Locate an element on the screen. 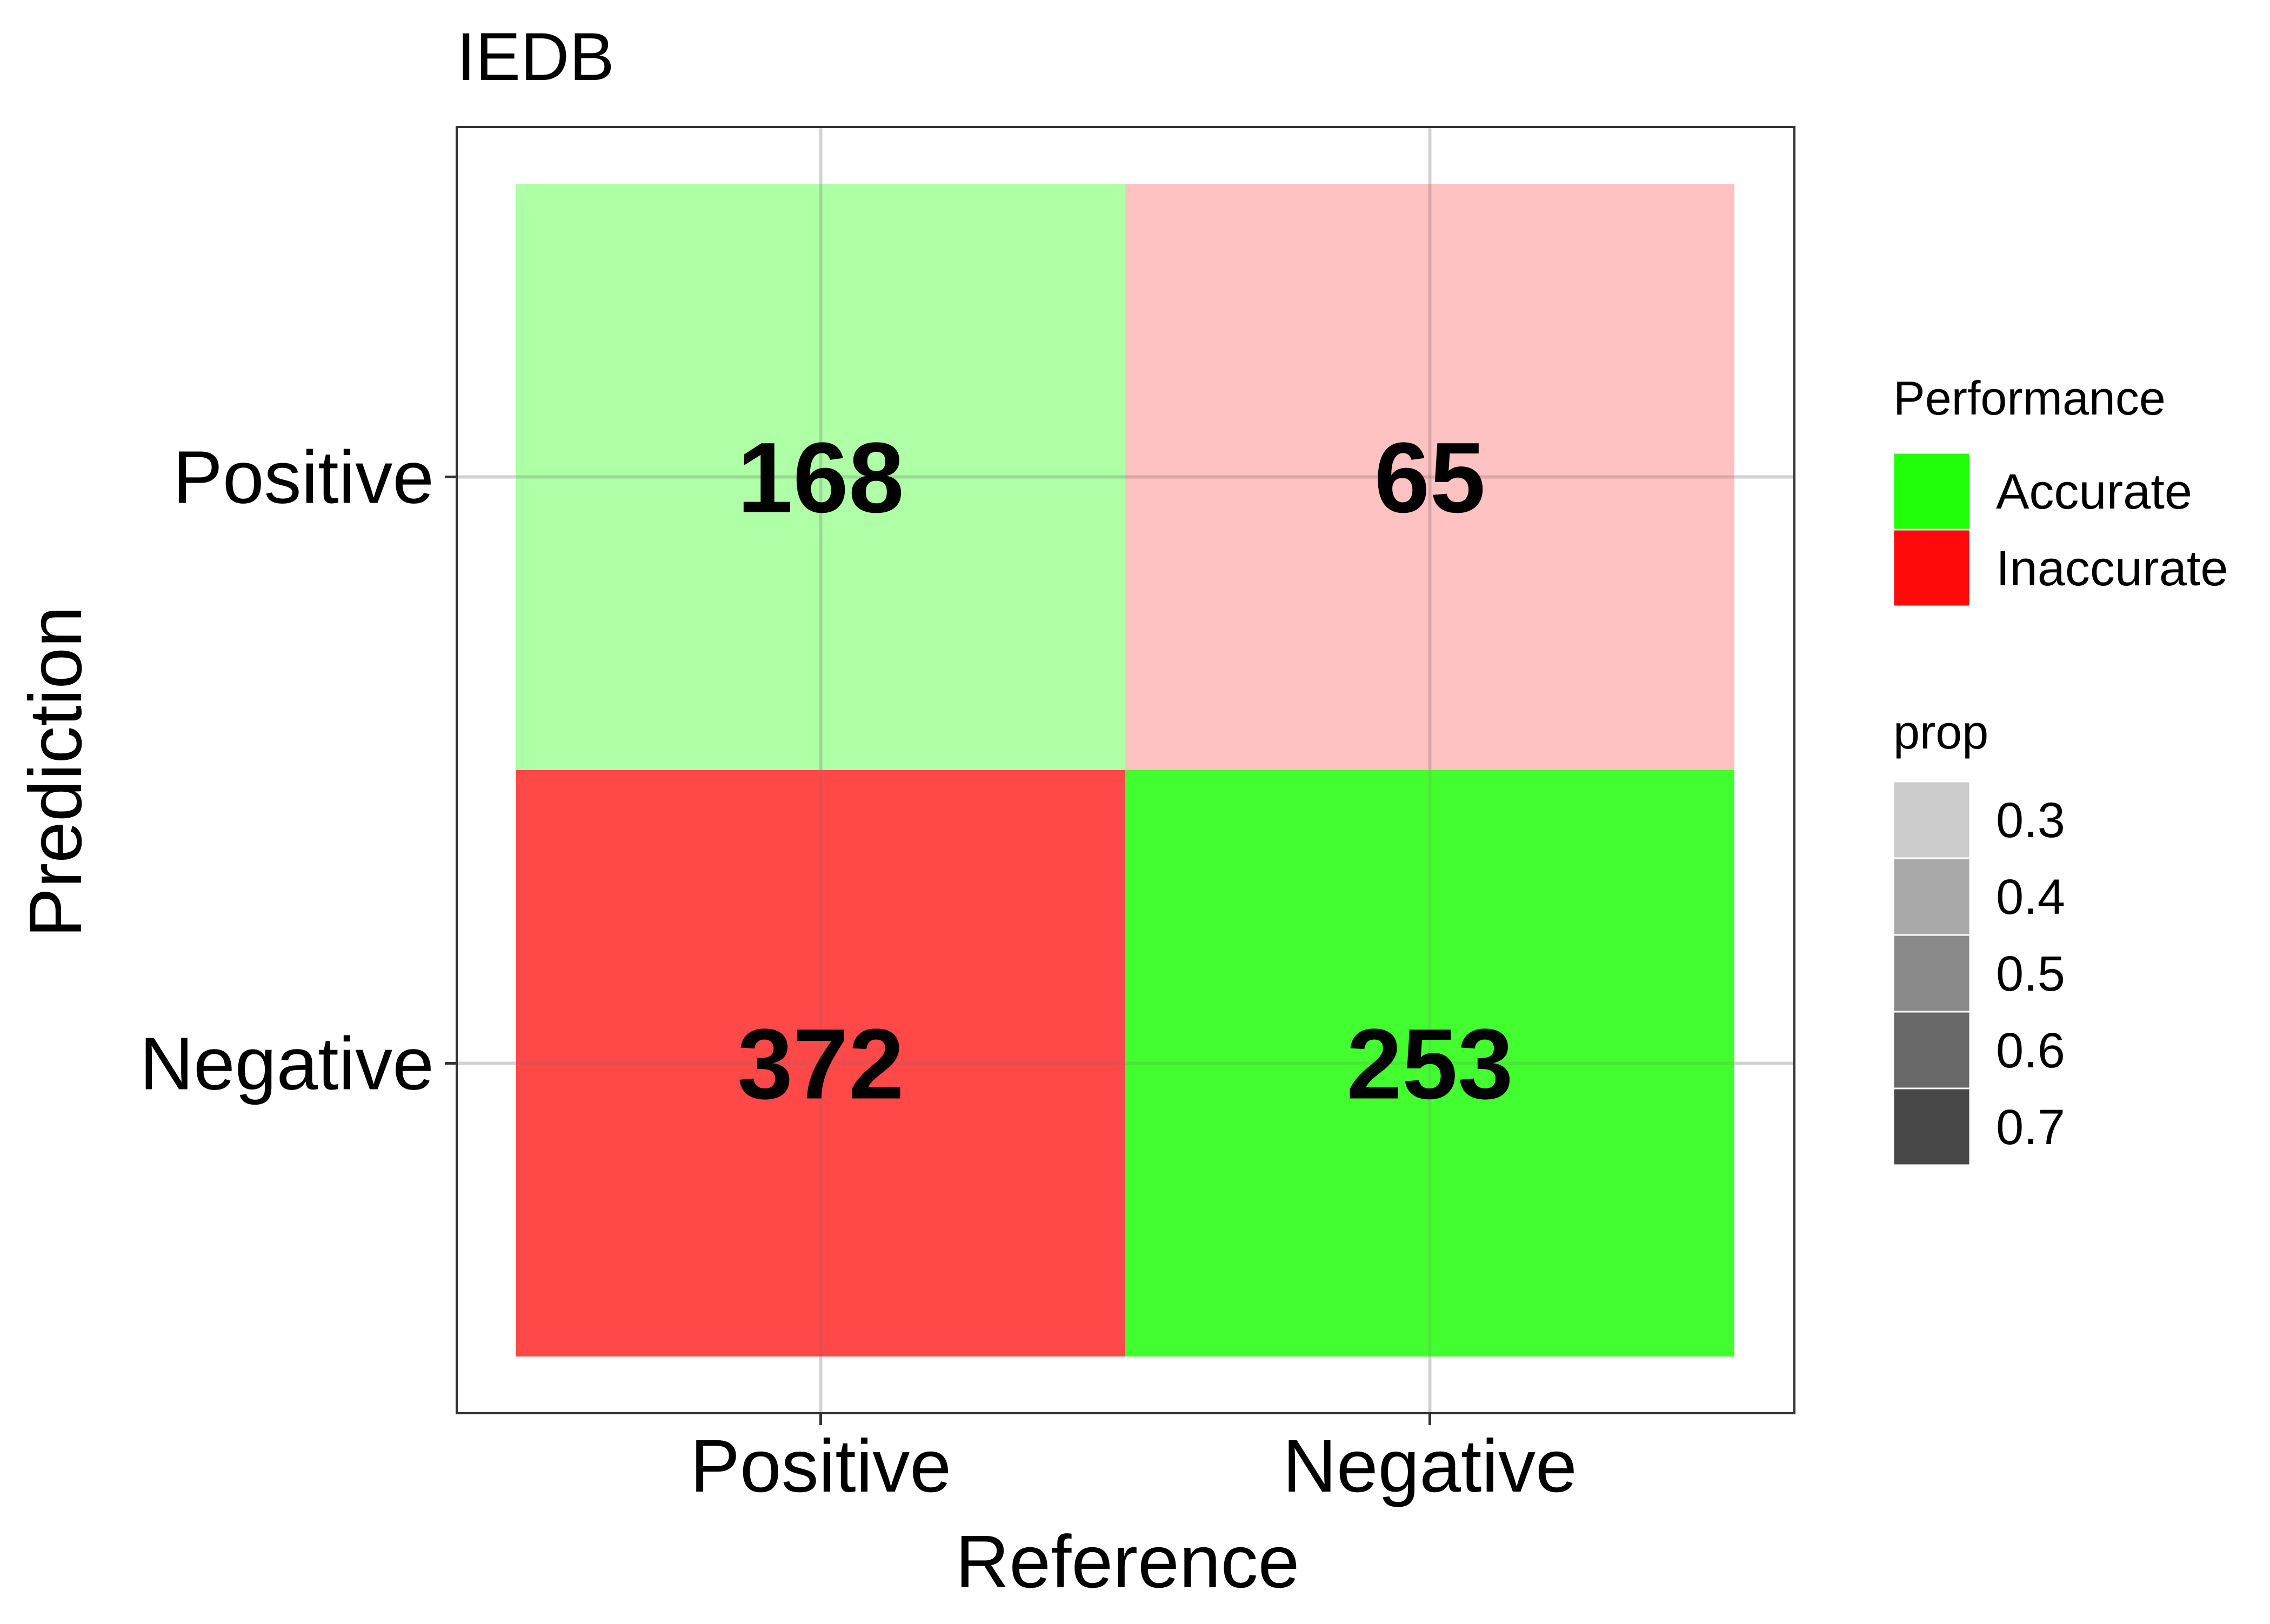  heatmap-cell-positive-positive is located at coordinates (820, 477).